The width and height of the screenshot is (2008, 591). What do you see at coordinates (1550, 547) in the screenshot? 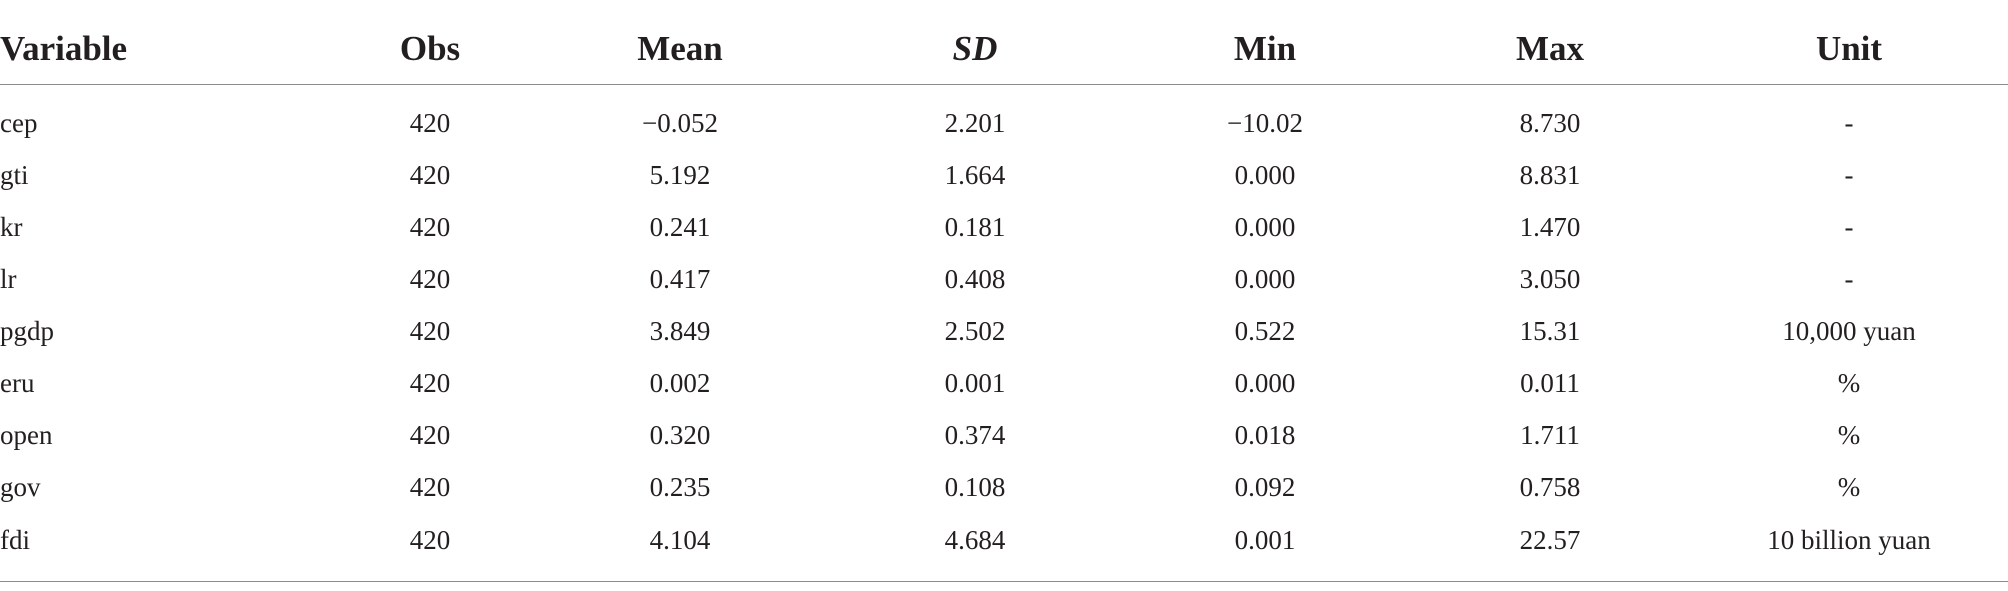
I see `cell-max: 22.57` at bounding box center [1550, 547].